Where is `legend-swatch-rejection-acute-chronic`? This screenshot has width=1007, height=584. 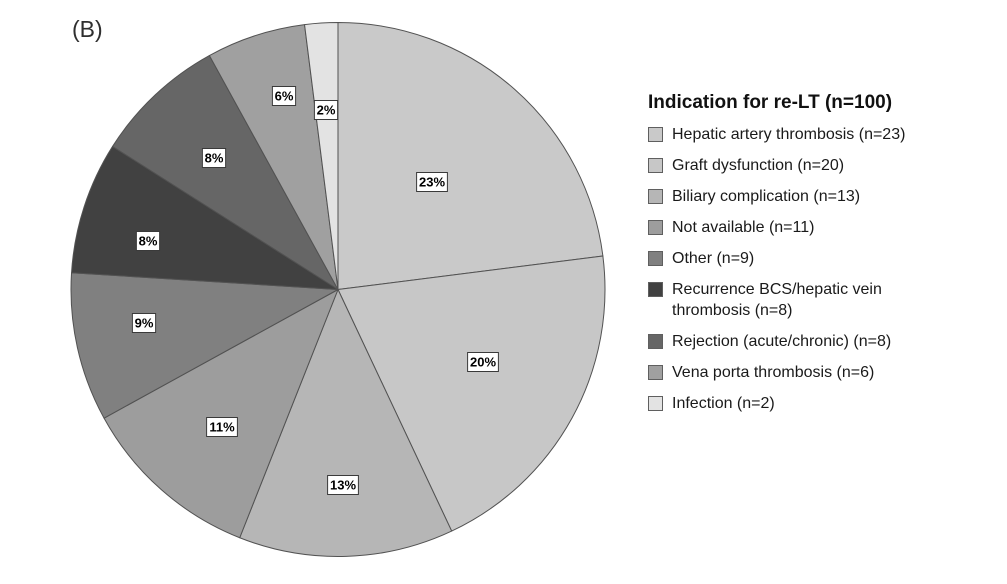
legend-swatch-rejection-acute-chronic is located at coordinates (655, 341).